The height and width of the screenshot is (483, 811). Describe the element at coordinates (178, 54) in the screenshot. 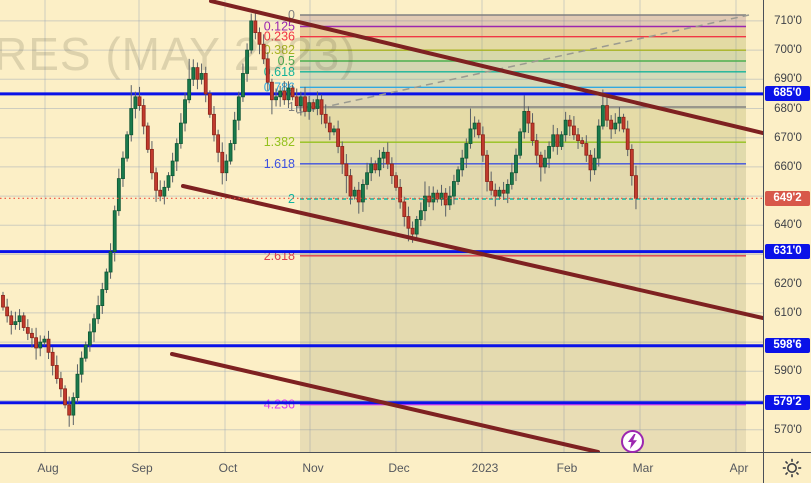

I see `symbol-watermark: RES (MAY 2023)` at that location.